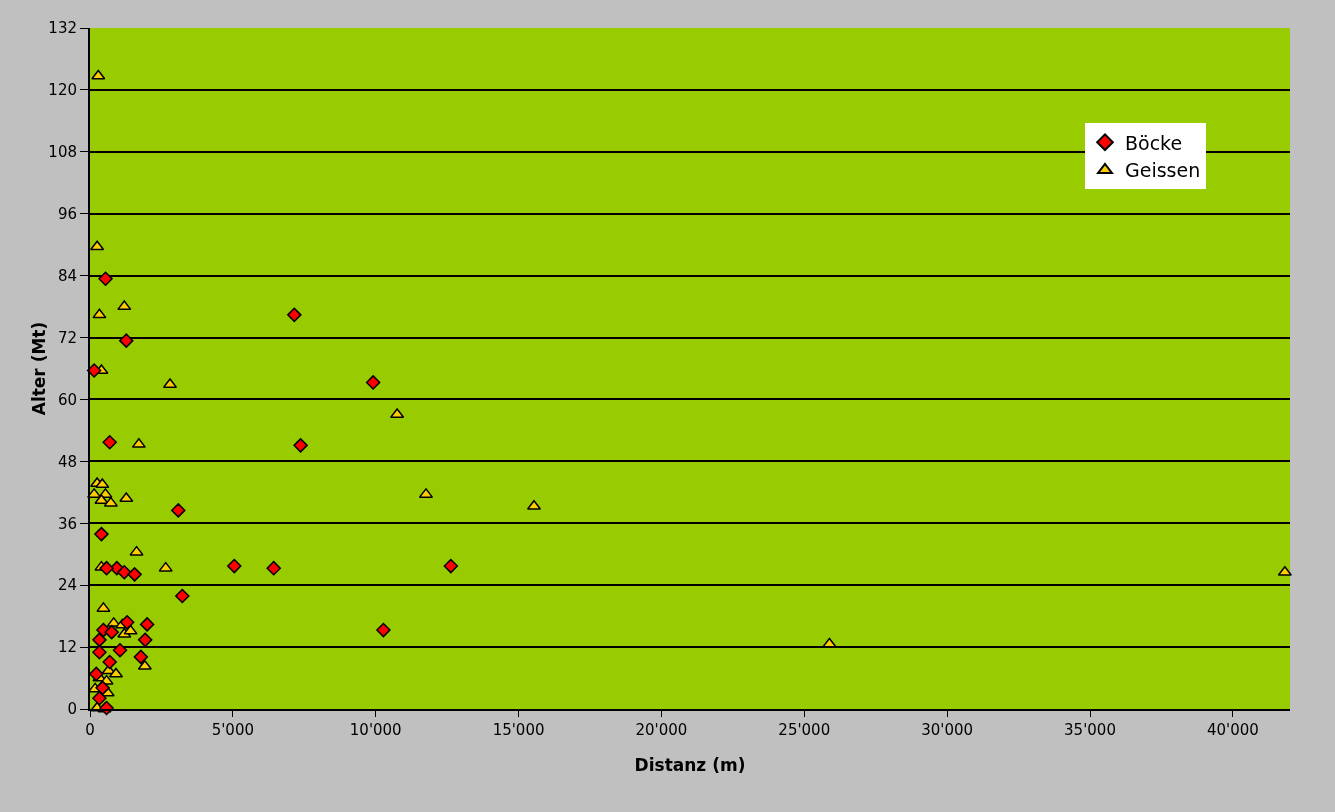 This screenshot has height=812, width=1335. I want to click on x-tick-label: 10'000, so click(375, 730).